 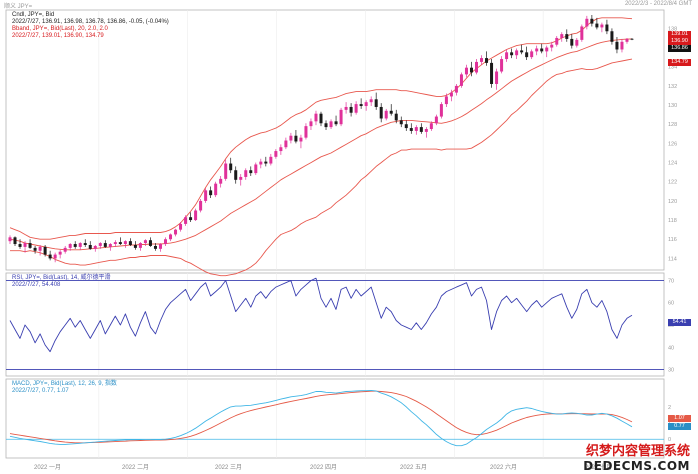 I want to click on price-y-tick: 128, so click(x=672, y=125).